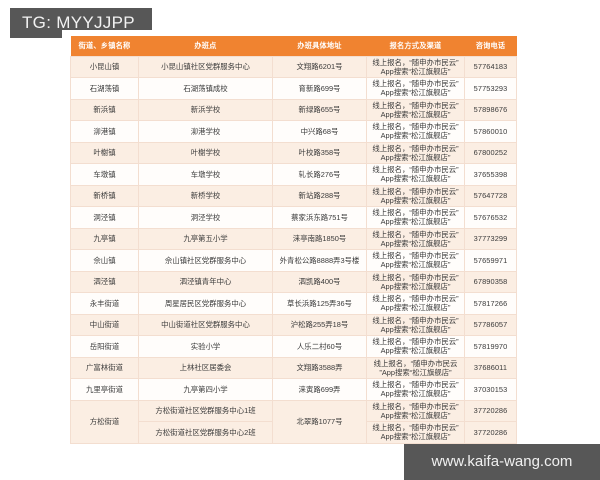 This screenshot has height=480, width=600. Describe the element at coordinates (205, 46) in the screenshot. I see `column-header-site: 办班点` at that location.